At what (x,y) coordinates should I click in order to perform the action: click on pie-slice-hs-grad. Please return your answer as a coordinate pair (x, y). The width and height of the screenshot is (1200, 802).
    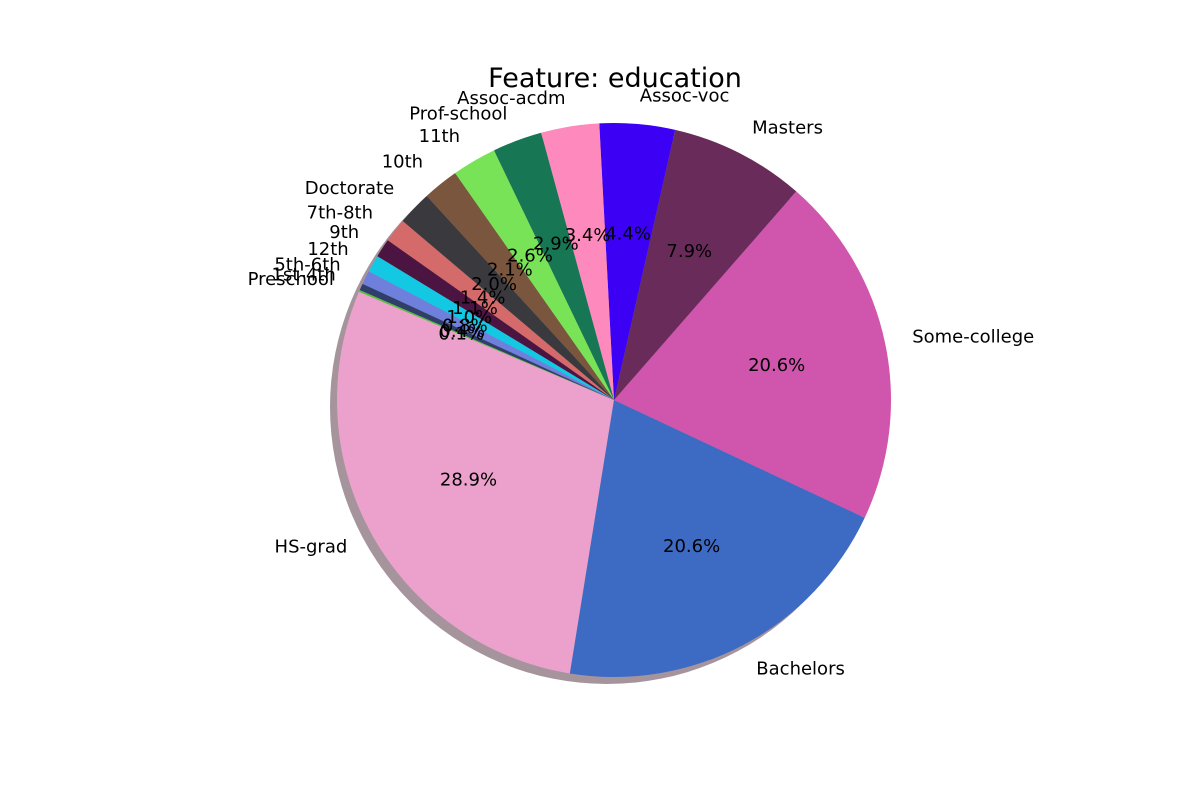
    Looking at the image, I should click on (475, 482).